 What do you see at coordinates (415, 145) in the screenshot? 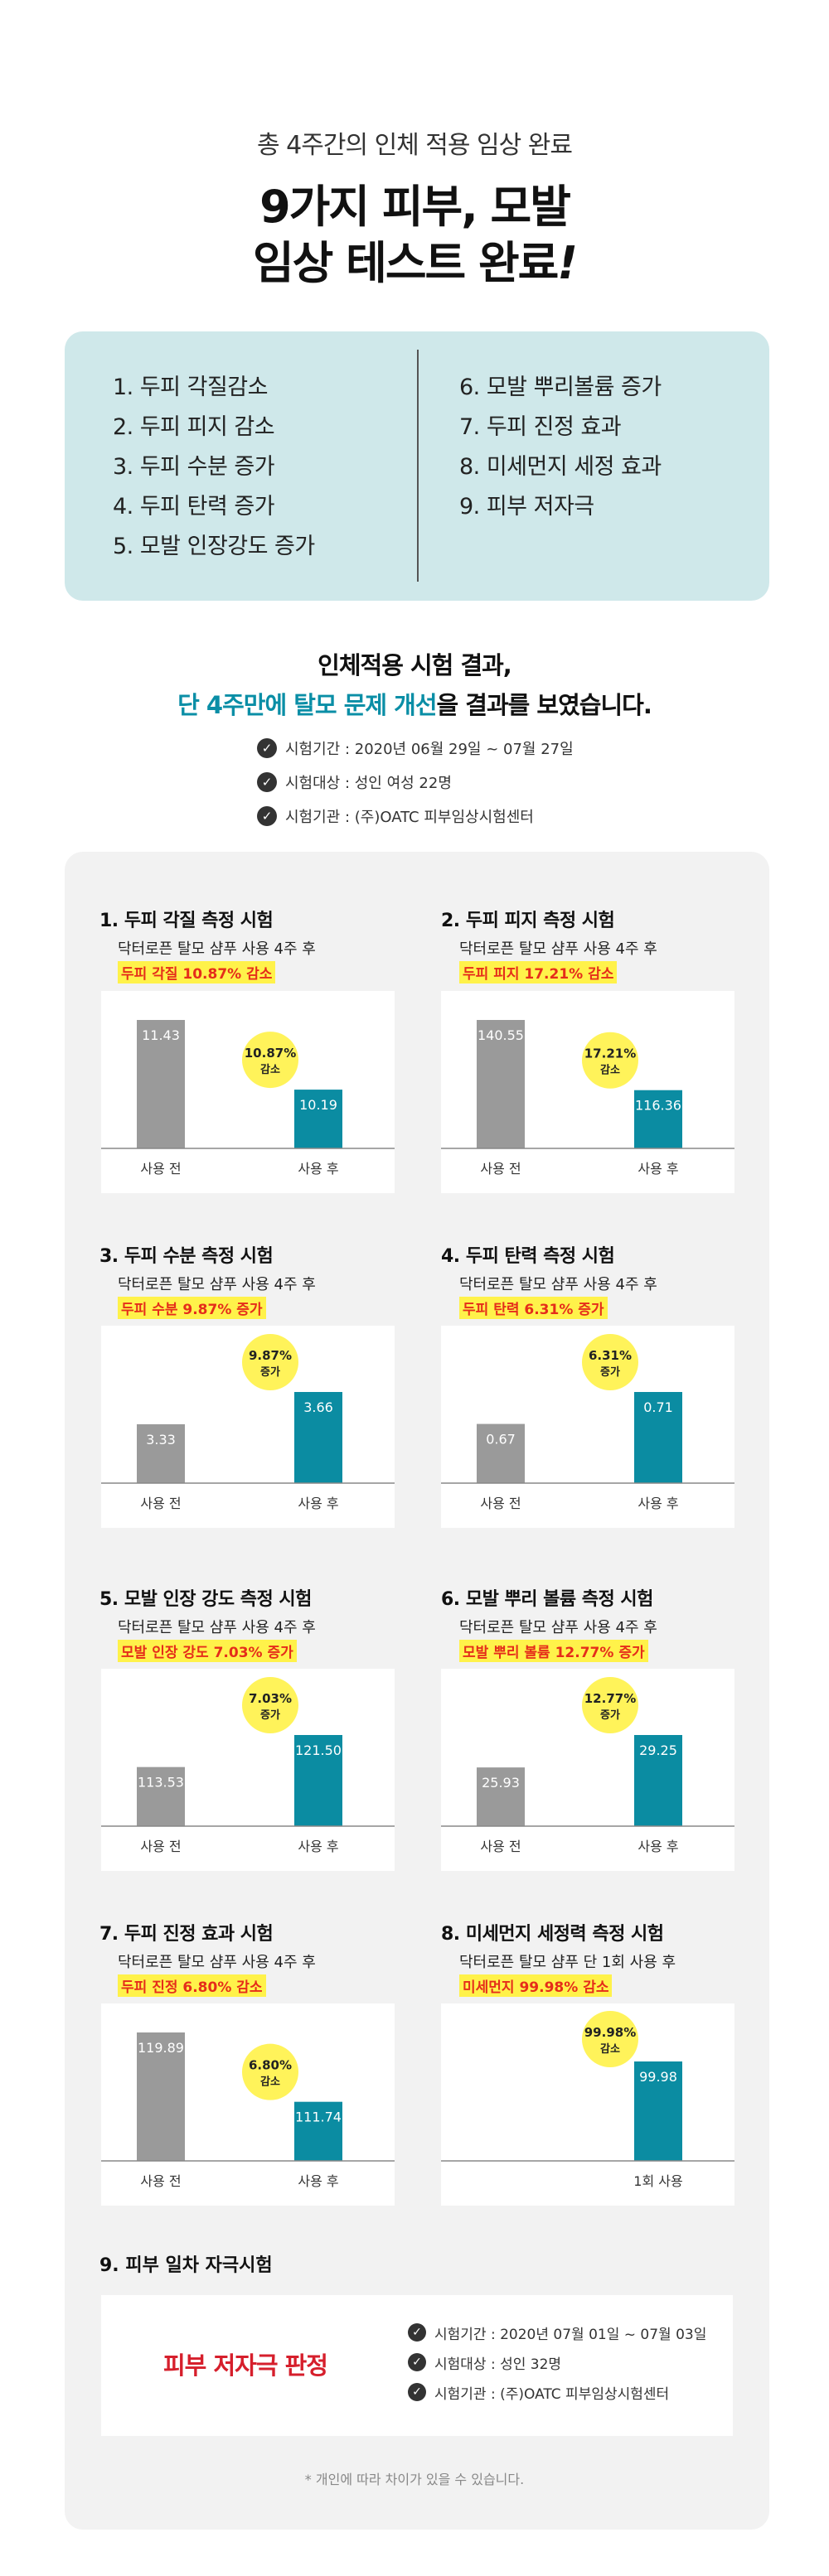
I see `hero-subtitle: 총 4주간의 인체 적용 임상 완료` at bounding box center [415, 145].